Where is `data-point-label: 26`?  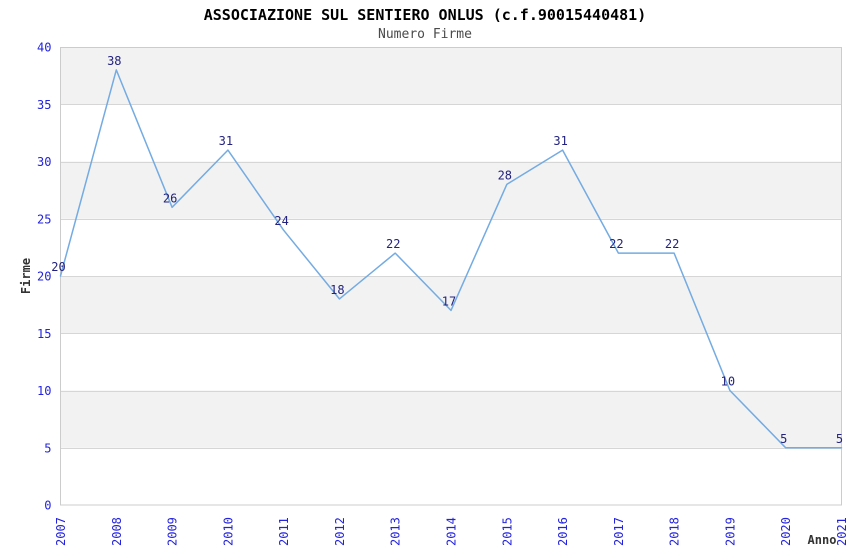 data-point-label: 26 is located at coordinates (170, 198).